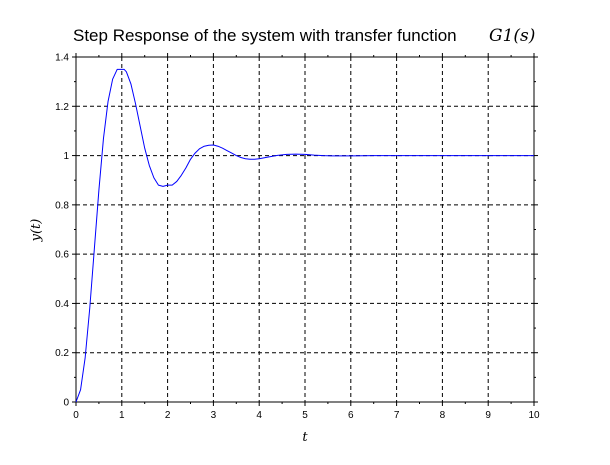 This screenshot has height=465, width=610. I want to click on x-tick-label: 3, so click(214, 415).